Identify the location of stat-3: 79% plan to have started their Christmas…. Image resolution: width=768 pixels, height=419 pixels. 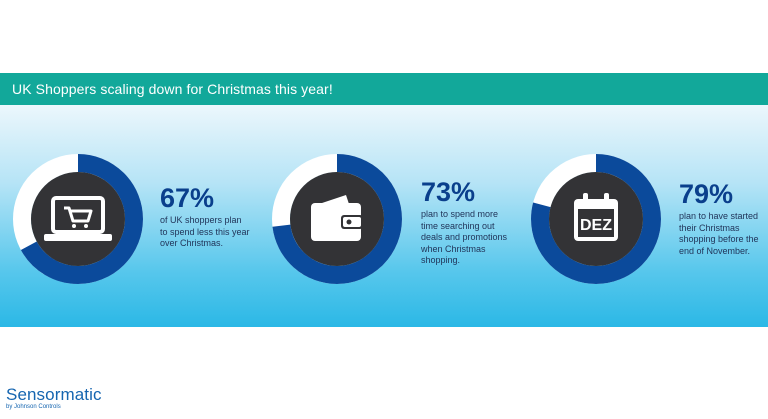
(719, 218).